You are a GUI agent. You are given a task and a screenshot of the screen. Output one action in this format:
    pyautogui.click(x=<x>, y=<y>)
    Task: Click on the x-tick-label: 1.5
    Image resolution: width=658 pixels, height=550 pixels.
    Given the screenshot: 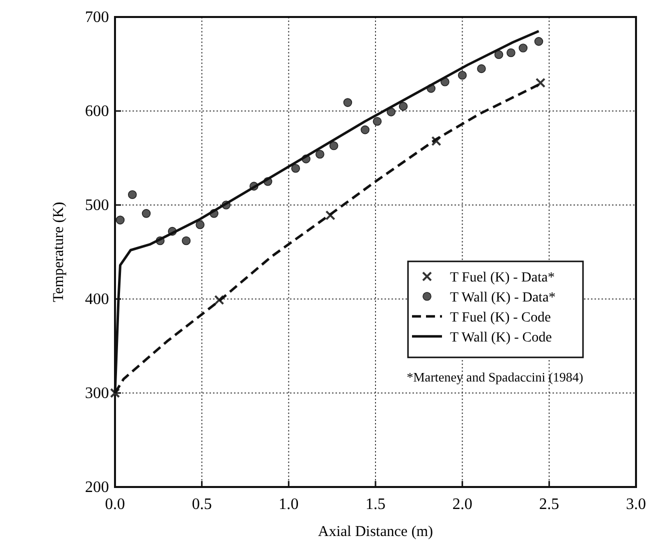 What is the action you would take?
    pyautogui.click(x=376, y=504)
    